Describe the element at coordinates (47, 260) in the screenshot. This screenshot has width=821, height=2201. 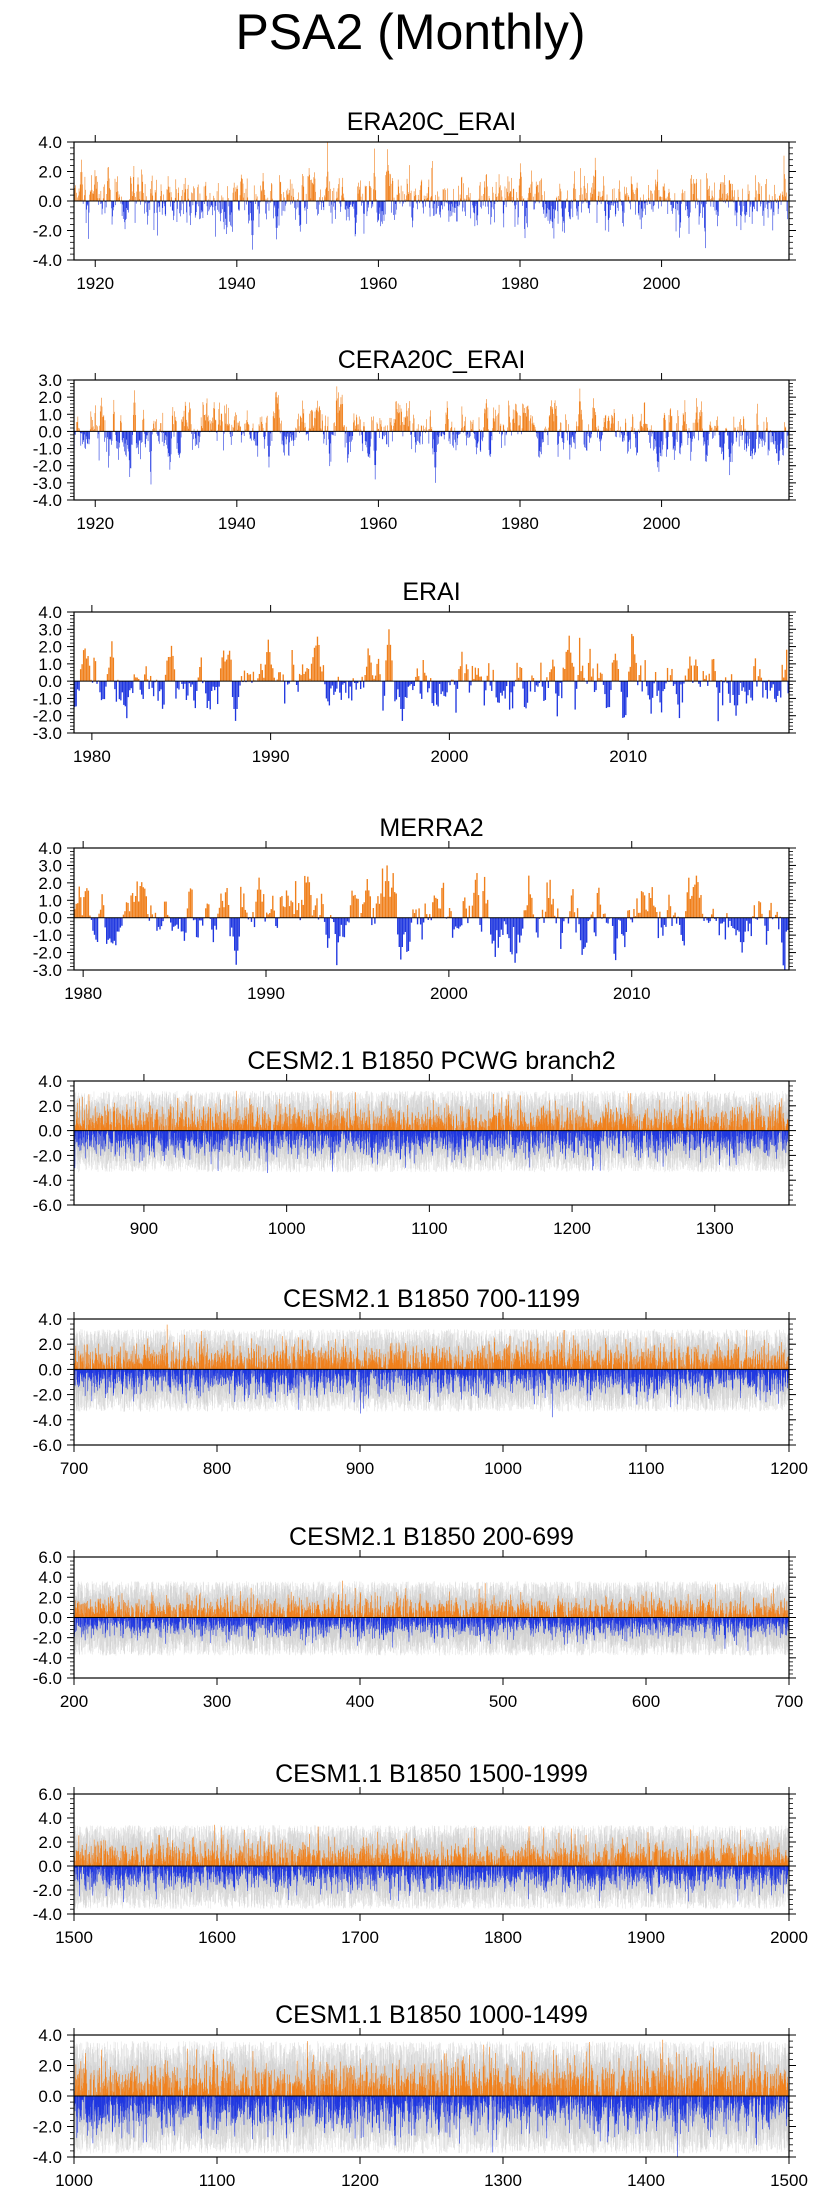
I see `y-tick-label: -4.0` at that location.